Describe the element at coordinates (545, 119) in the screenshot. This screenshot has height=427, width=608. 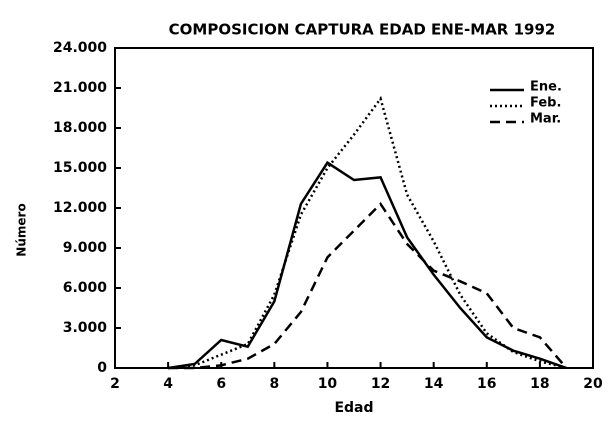
I see `legend-label: Mar.` at that location.